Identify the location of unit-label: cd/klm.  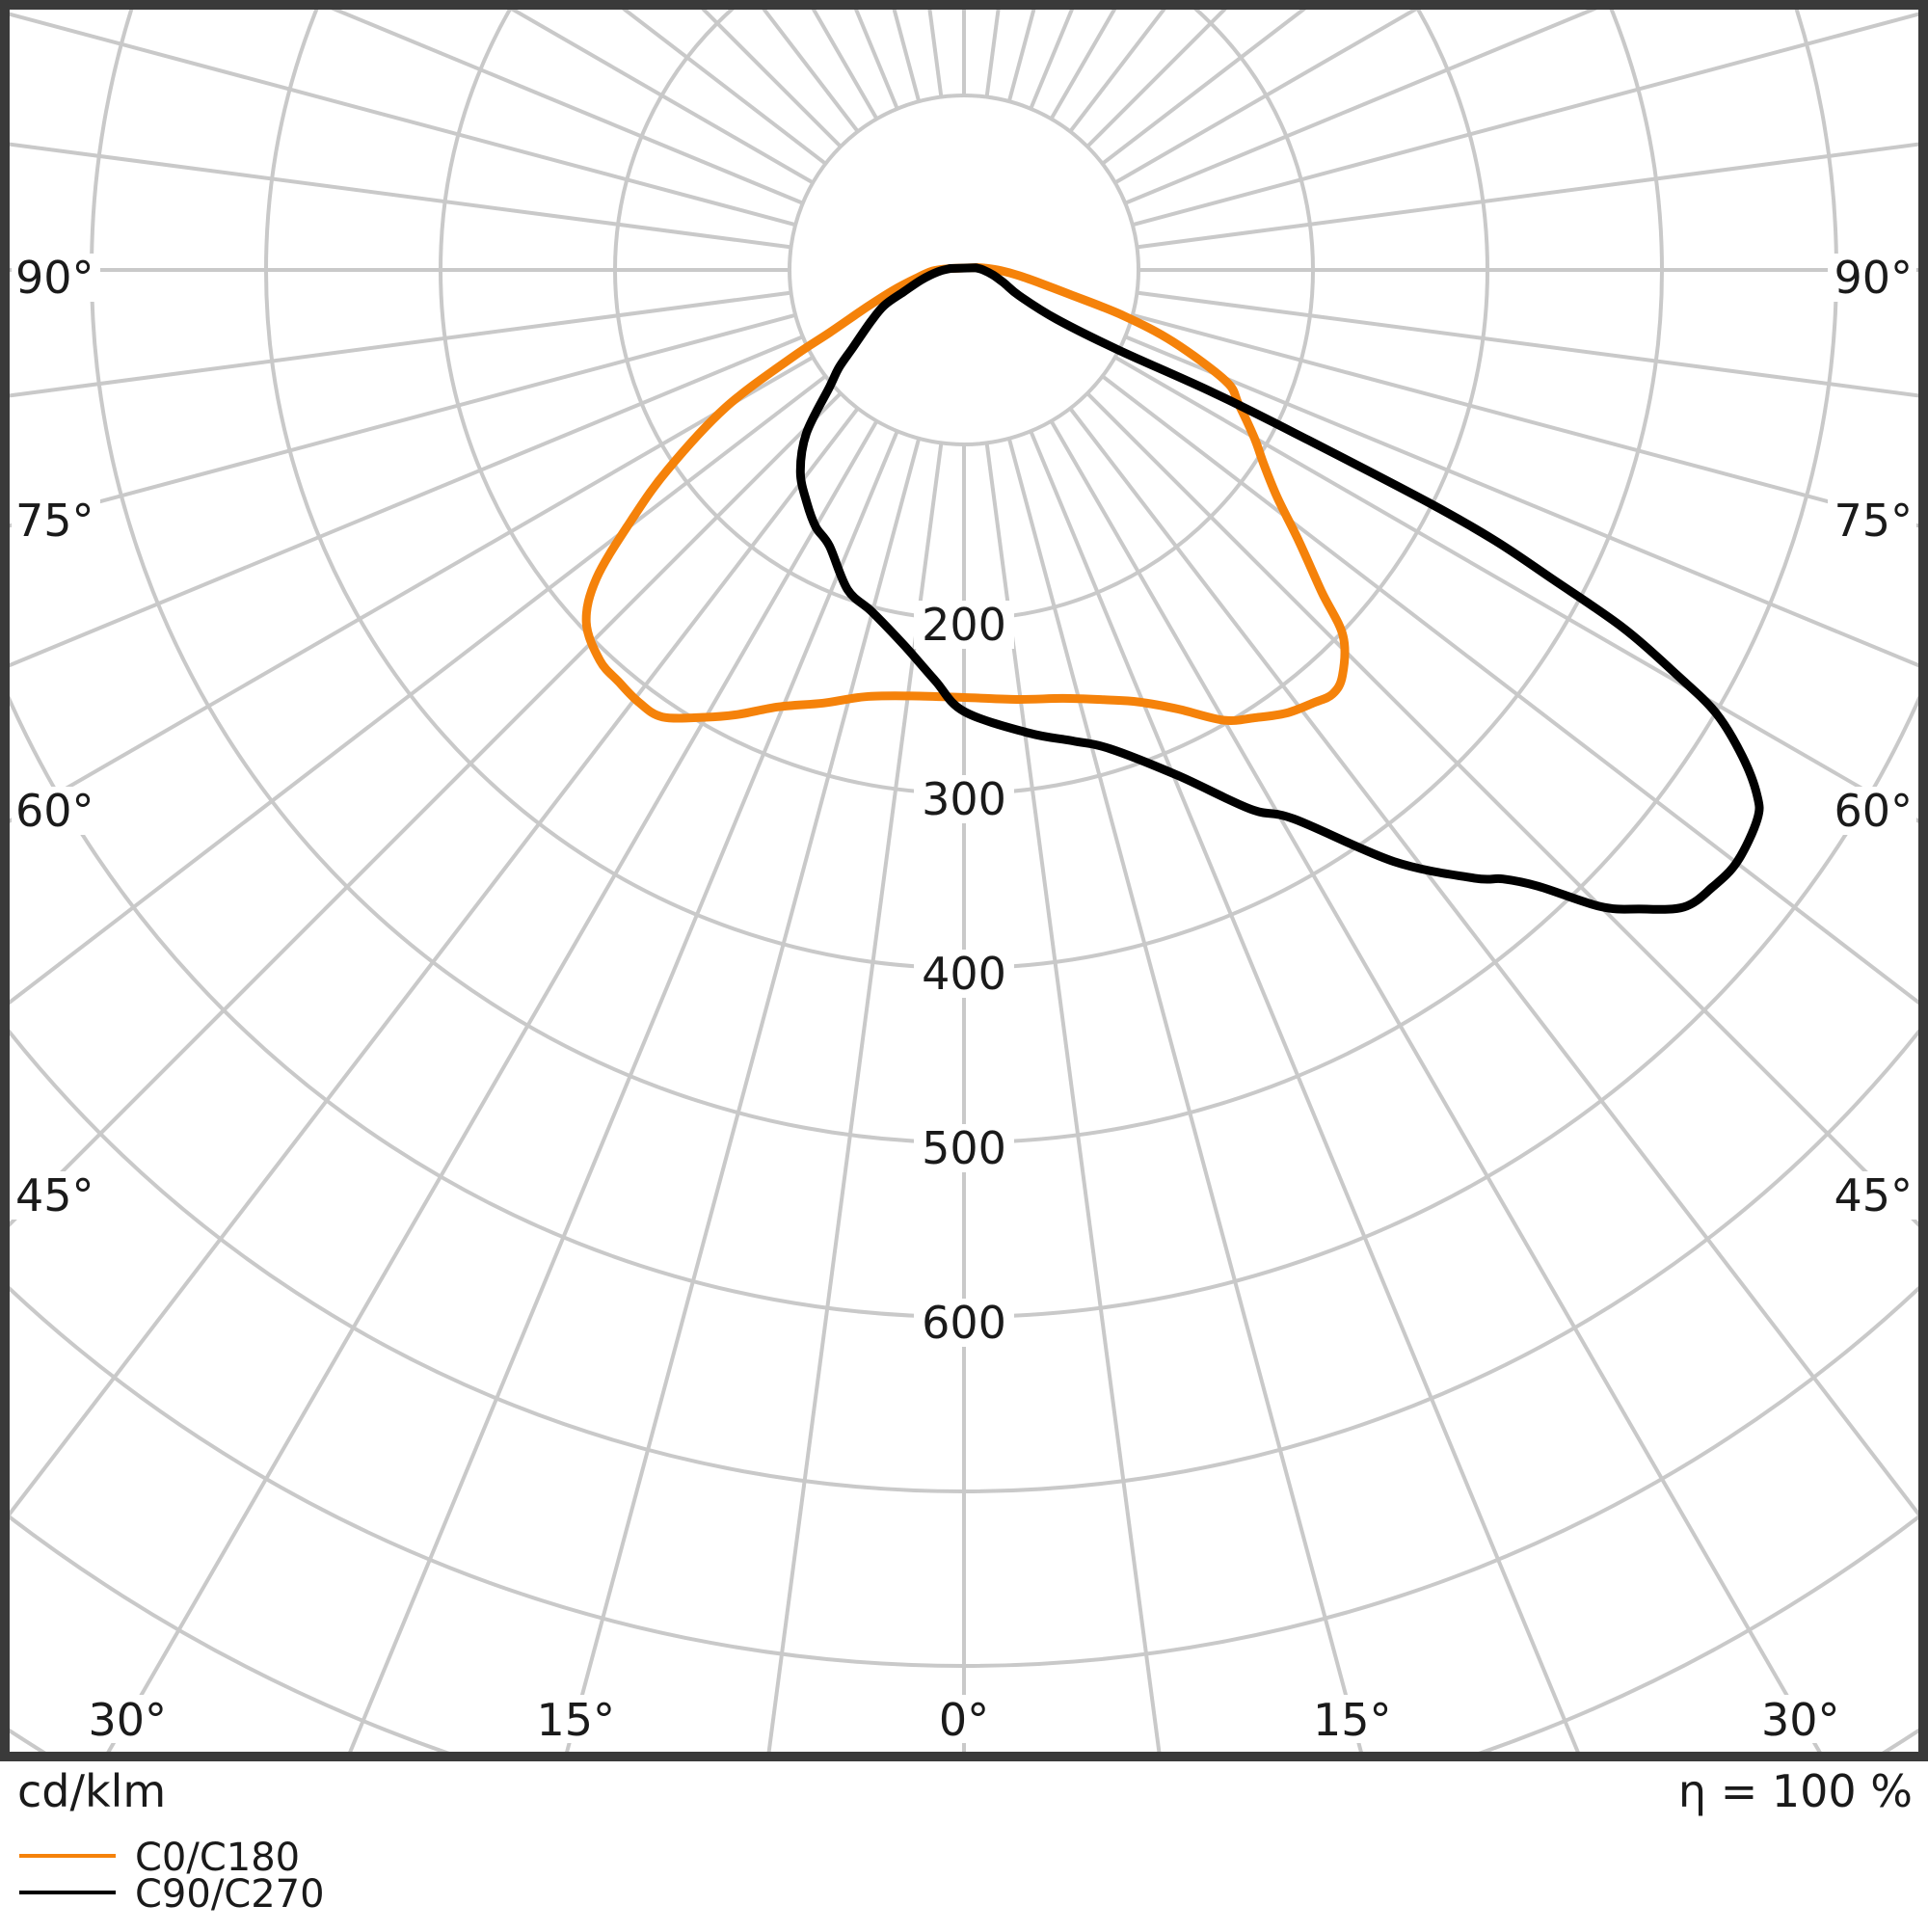
(92, 1791).